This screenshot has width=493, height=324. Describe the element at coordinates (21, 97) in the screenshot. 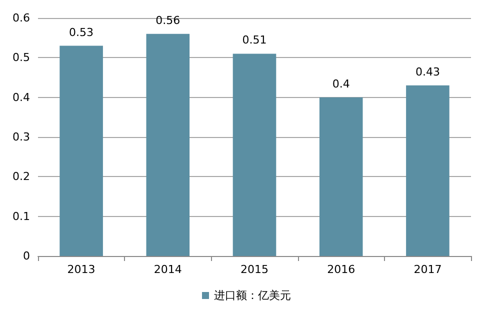

I see `y-tick-label: 0.4` at that location.